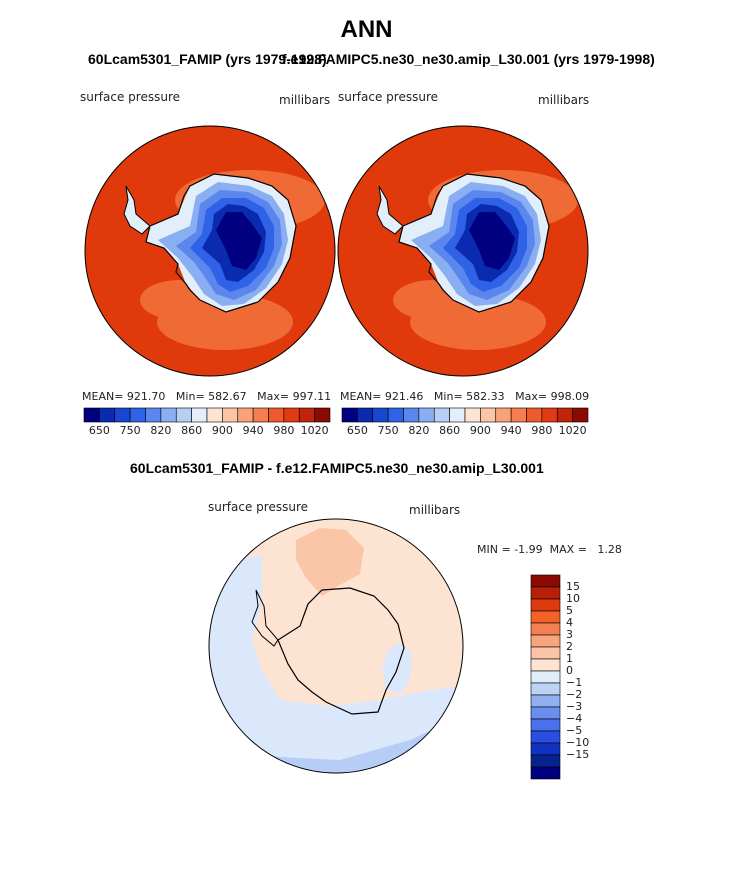 The height and width of the screenshot is (882, 733). What do you see at coordinates (480, 430) in the screenshot?
I see `colorbar-tick-label: 900` at bounding box center [480, 430].